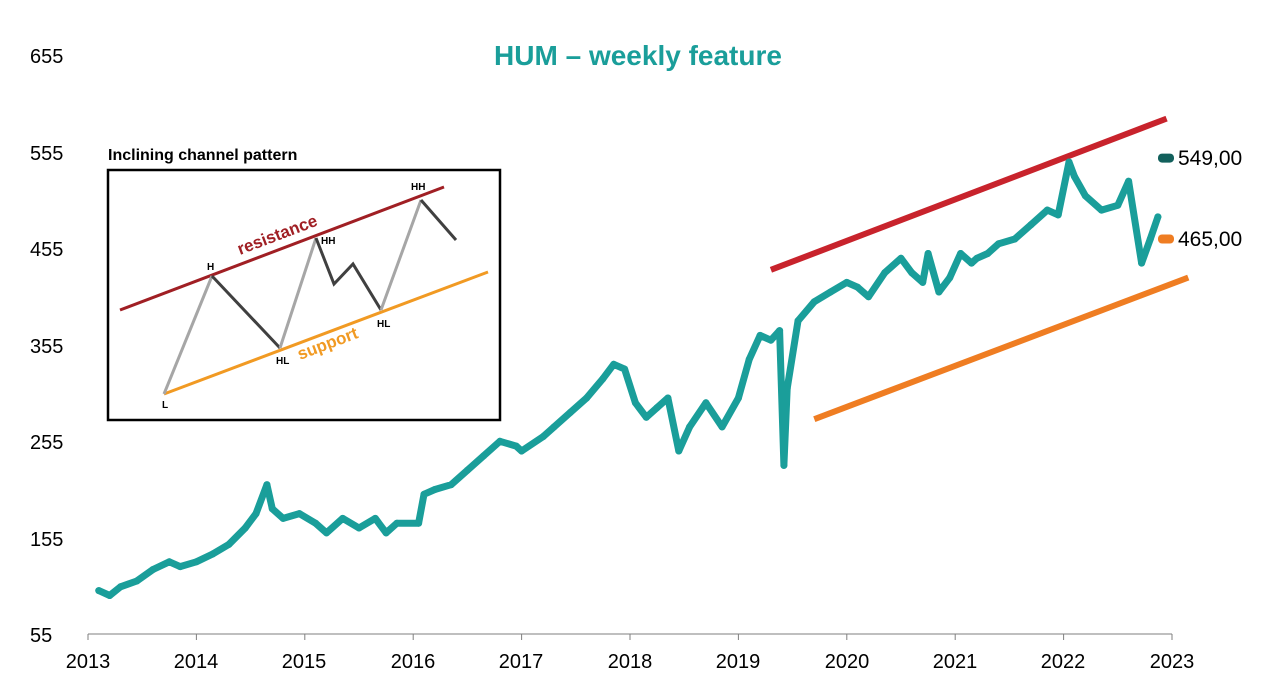  I want to click on y-tick-label: 355, so click(46, 347).